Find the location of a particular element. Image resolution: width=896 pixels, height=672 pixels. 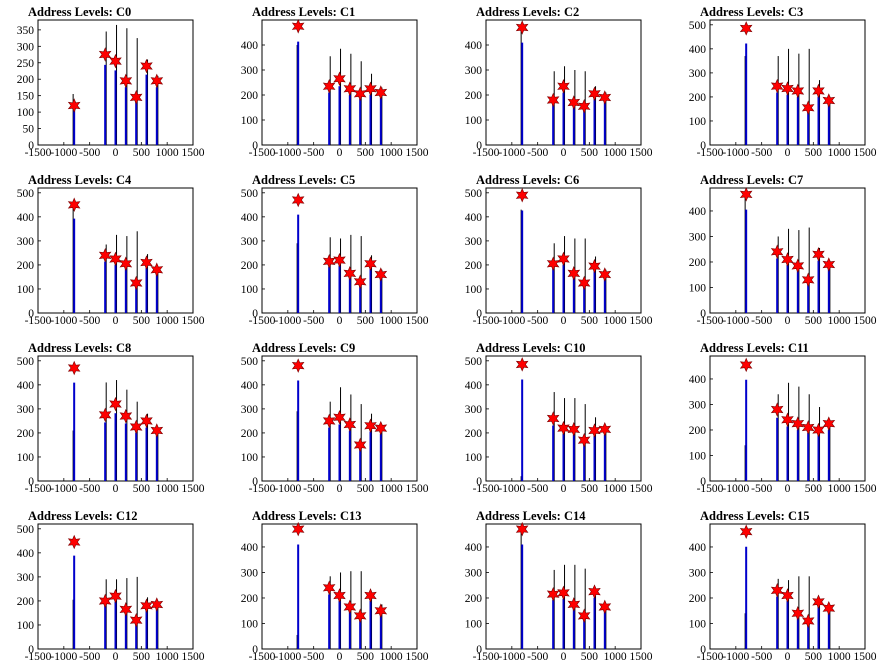

chart-title: Address Levels: C10 is located at coordinates (531, 348).